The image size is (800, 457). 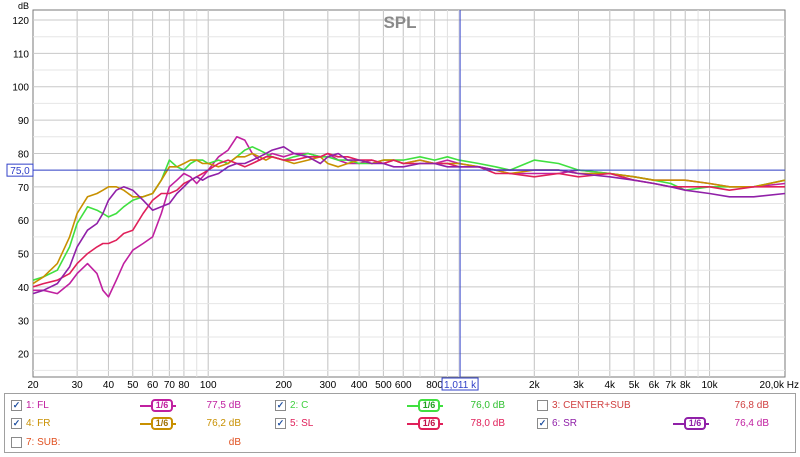 I want to click on x-tick-label: 3k, so click(x=579, y=385).